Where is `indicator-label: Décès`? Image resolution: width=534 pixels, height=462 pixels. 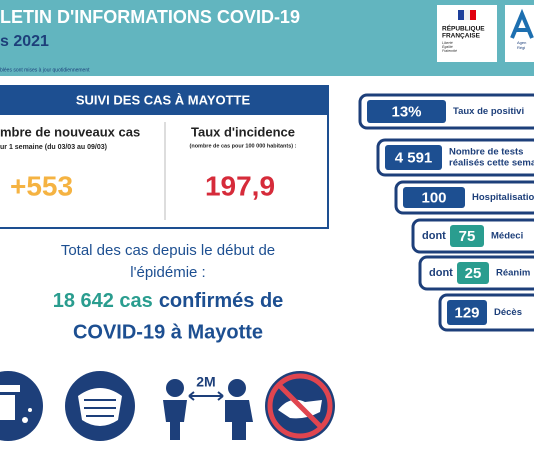 indicator-label: Décès is located at coordinates (508, 312).